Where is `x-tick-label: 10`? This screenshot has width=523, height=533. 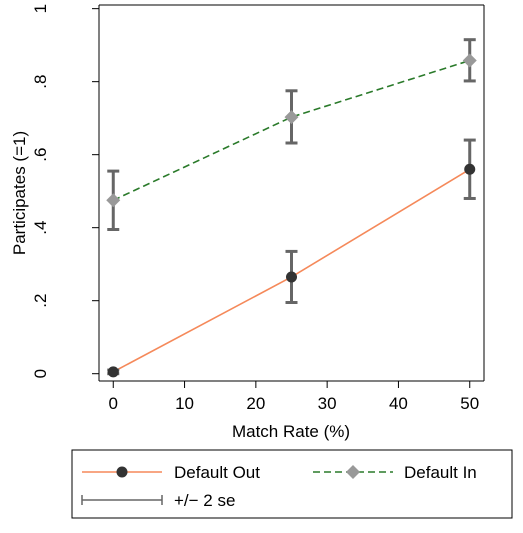 x-tick-label: 10 is located at coordinates (184, 403).